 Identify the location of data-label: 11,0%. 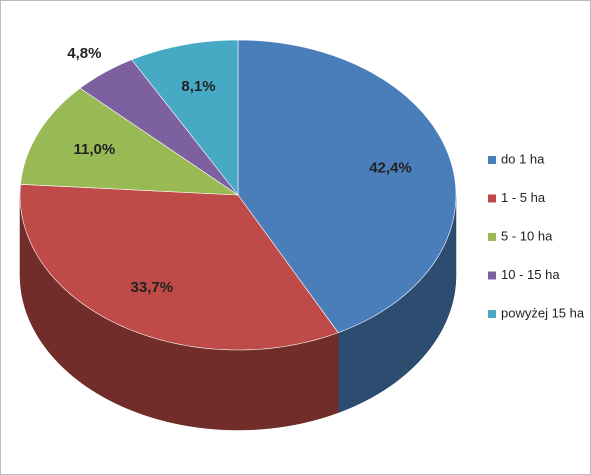
(94, 149).